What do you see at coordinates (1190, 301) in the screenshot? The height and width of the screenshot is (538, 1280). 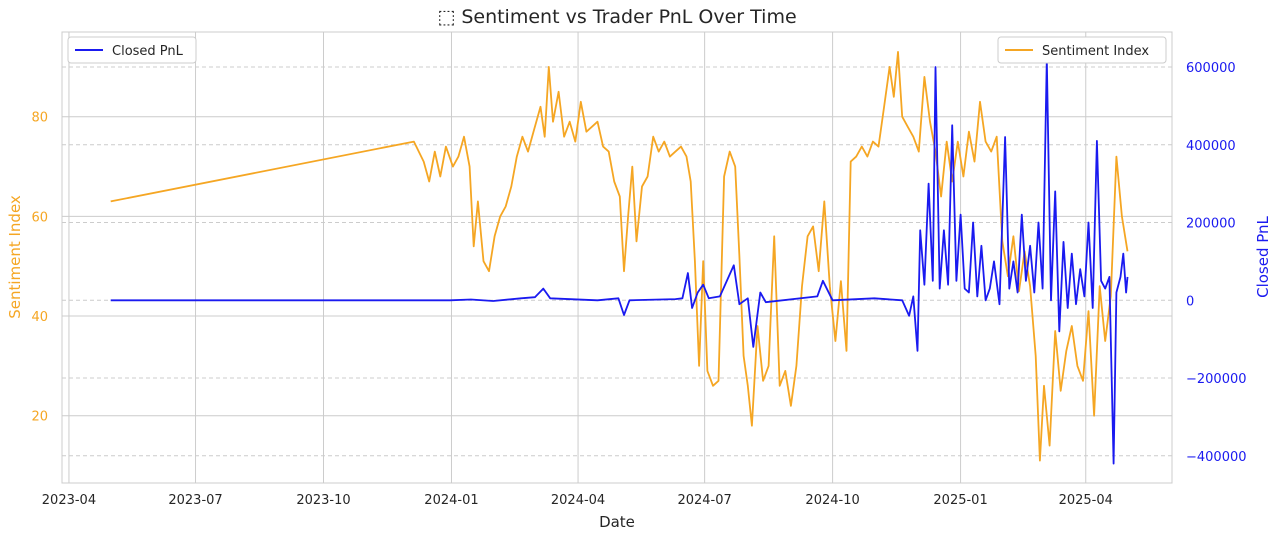 I see `right-tick-label: 0` at bounding box center [1190, 301].